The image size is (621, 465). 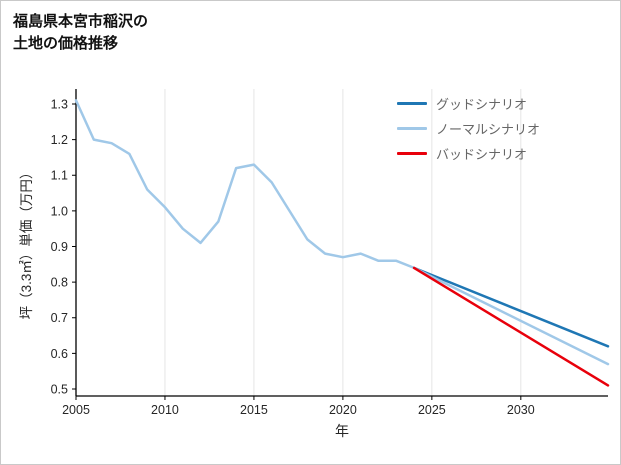 What do you see at coordinates (511, 307) in the screenshot?
I see `series-good-line` at bounding box center [511, 307].